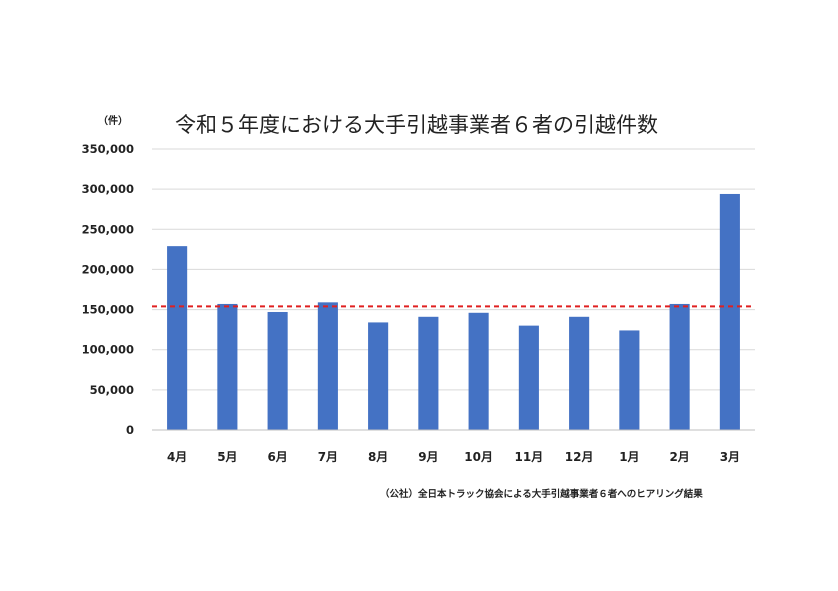  What do you see at coordinates (541, 494) in the screenshot?
I see `source-note: （公社）全日本トラック協会による大手引越事業者６者へのヒアリング結果` at bounding box center [541, 494].